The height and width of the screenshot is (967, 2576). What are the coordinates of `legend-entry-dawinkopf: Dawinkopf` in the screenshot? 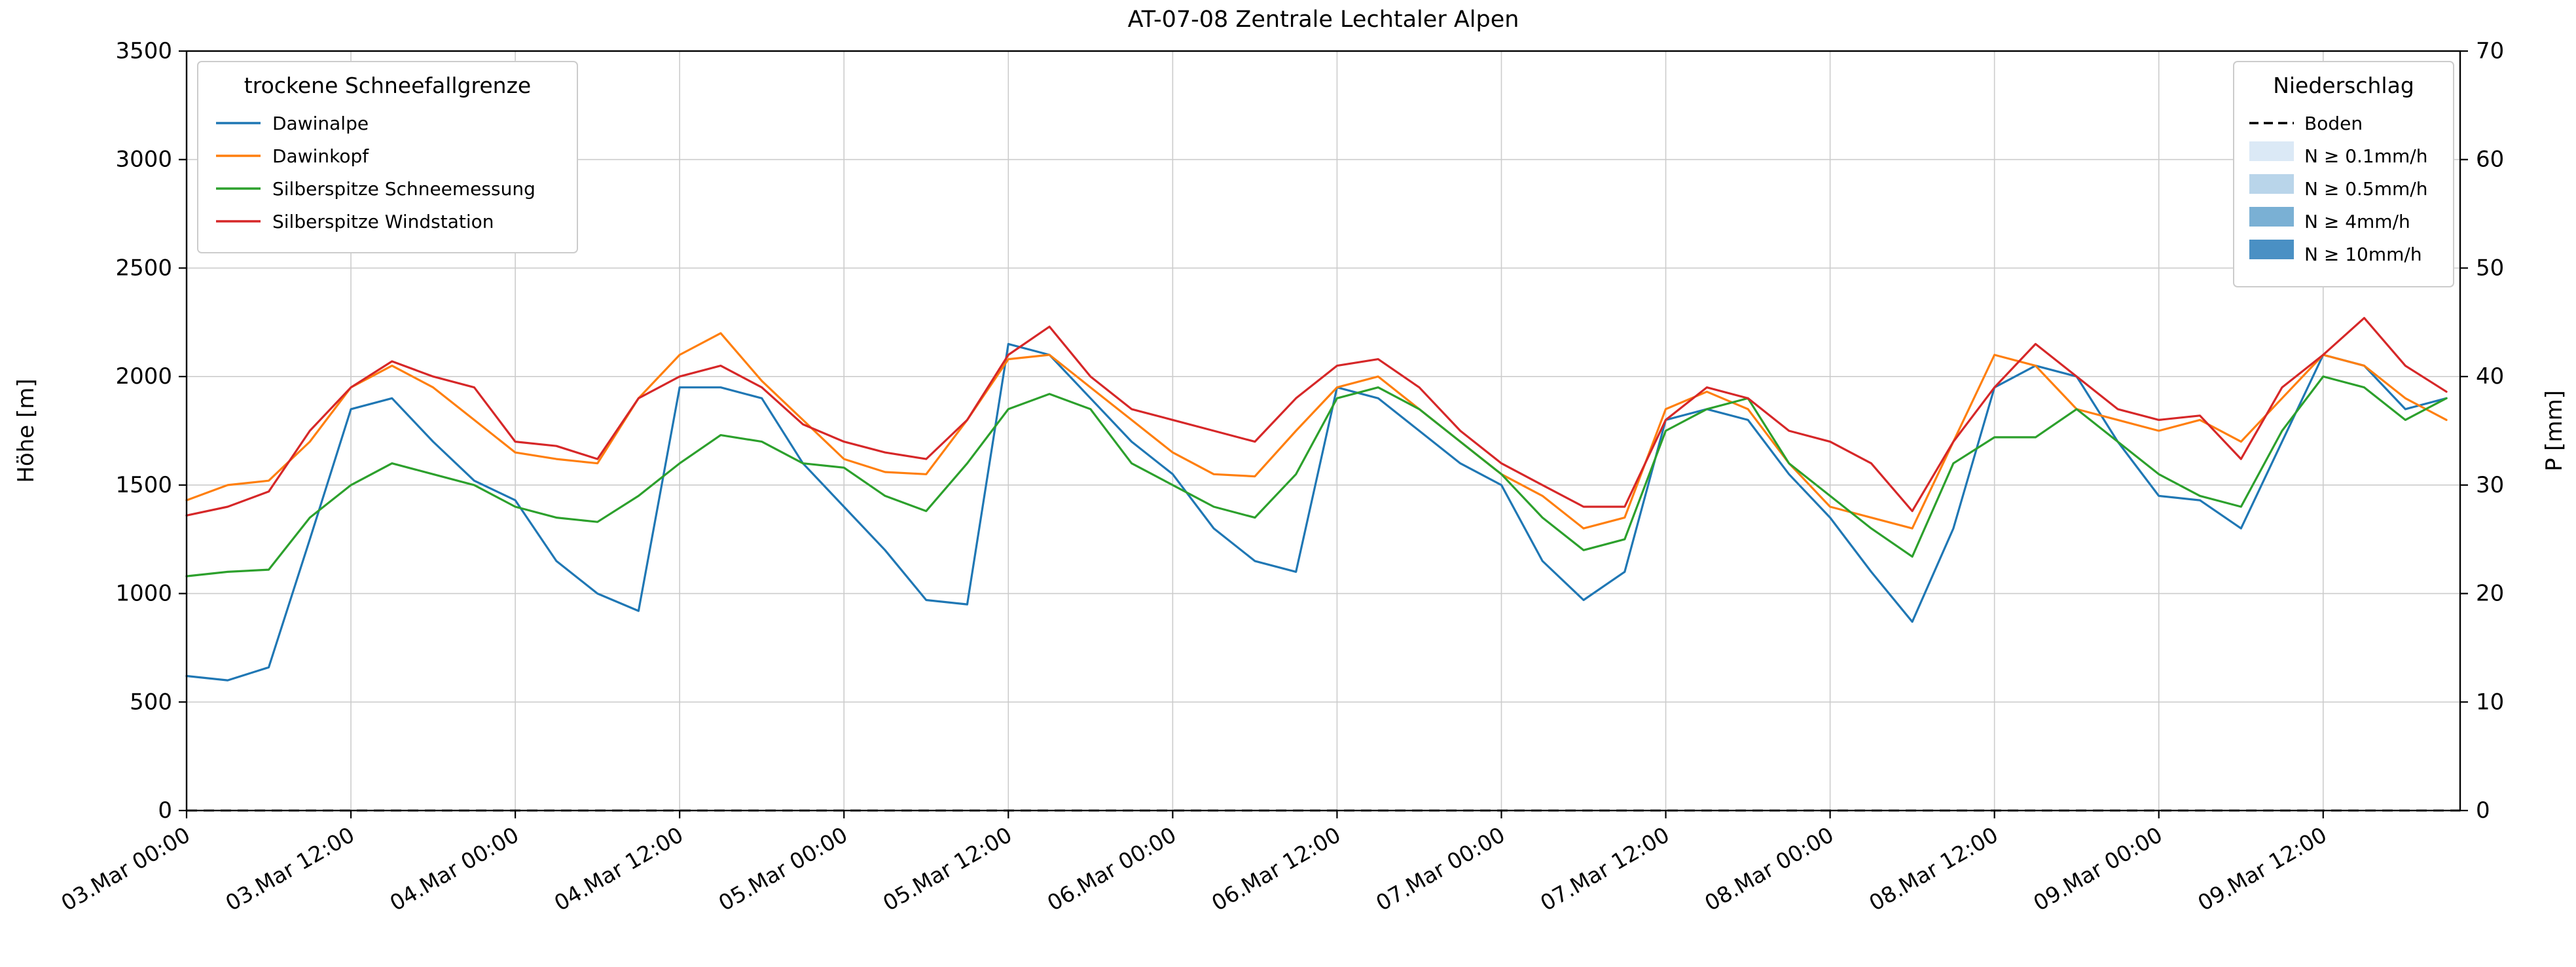 It's located at (320, 156).